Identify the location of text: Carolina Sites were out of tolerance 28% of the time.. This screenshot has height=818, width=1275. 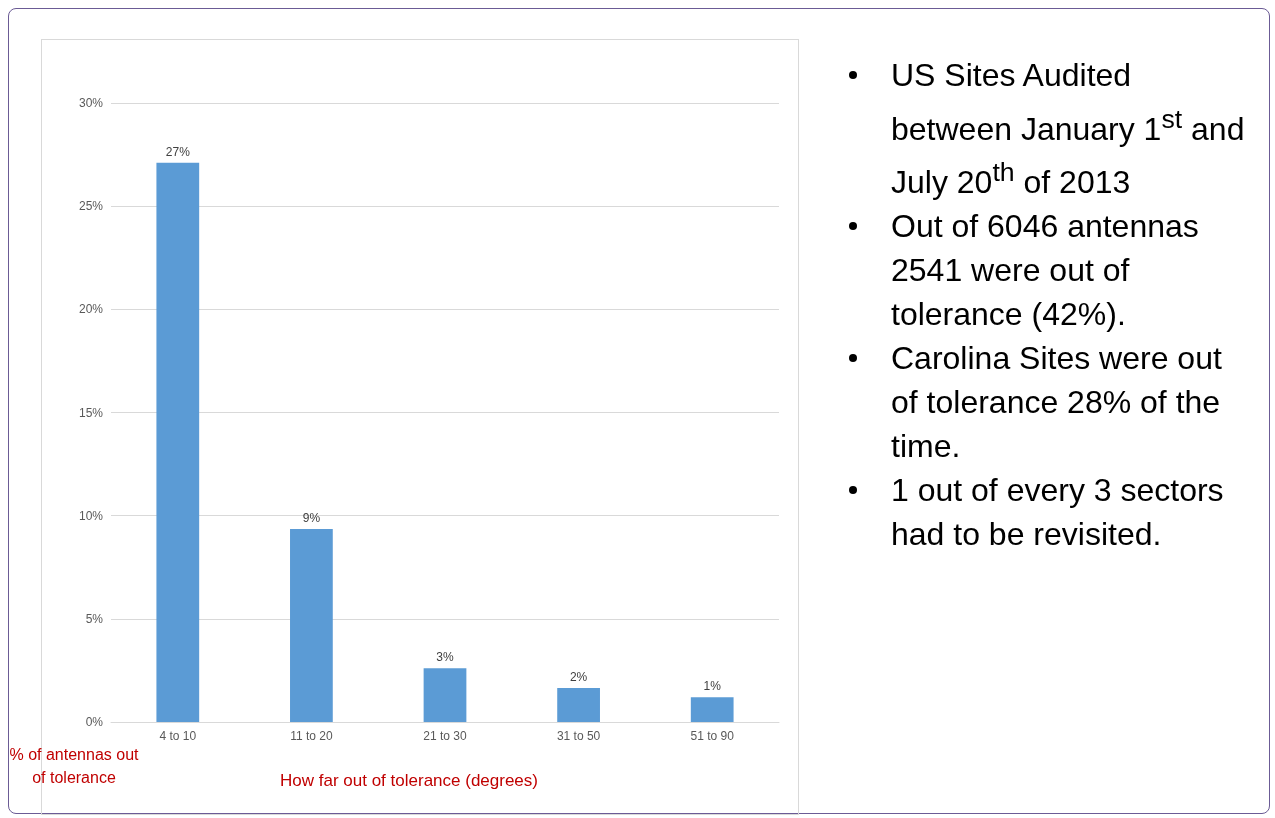
(1056, 402).